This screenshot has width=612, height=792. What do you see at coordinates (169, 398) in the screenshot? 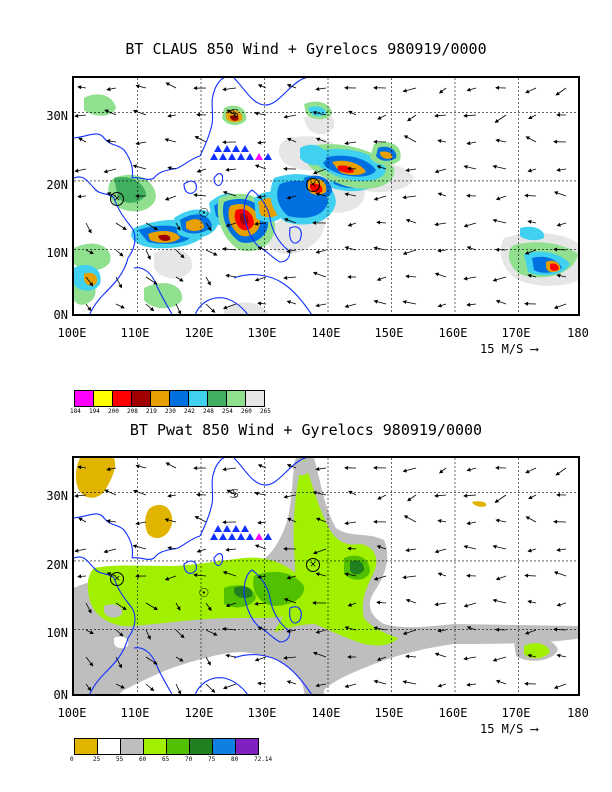
I see `colorbar-claus` at bounding box center [169, 398].